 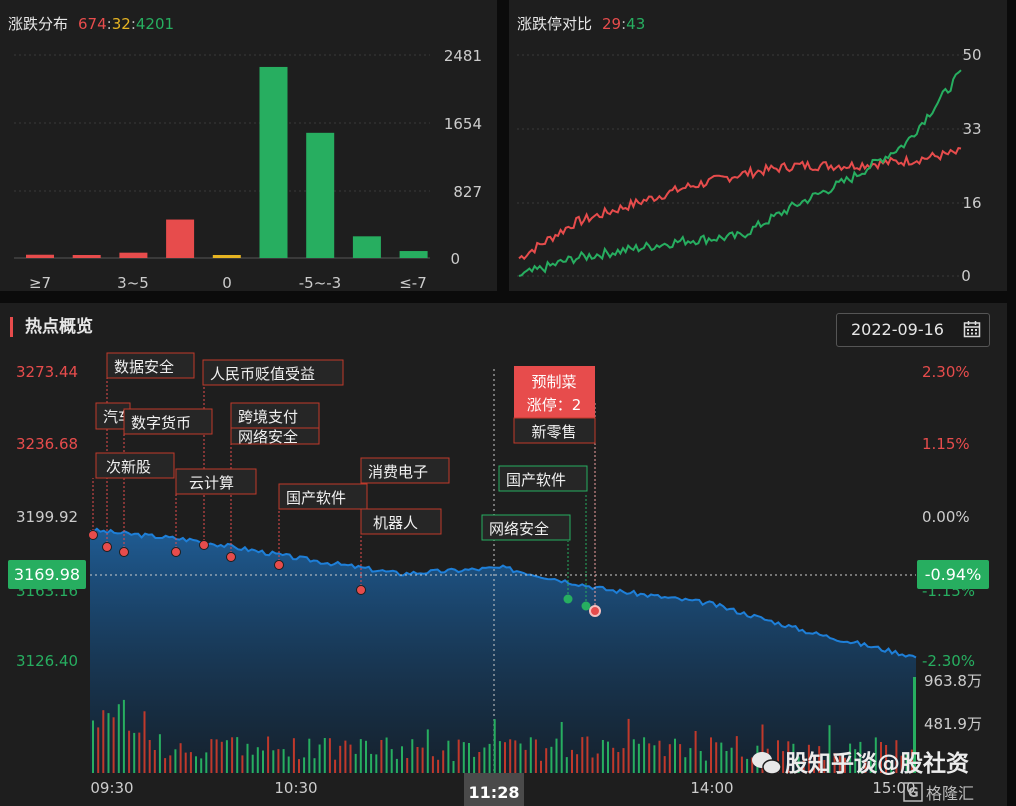 I want to click on svg-text: 机器人, so click(x=395, y=523).